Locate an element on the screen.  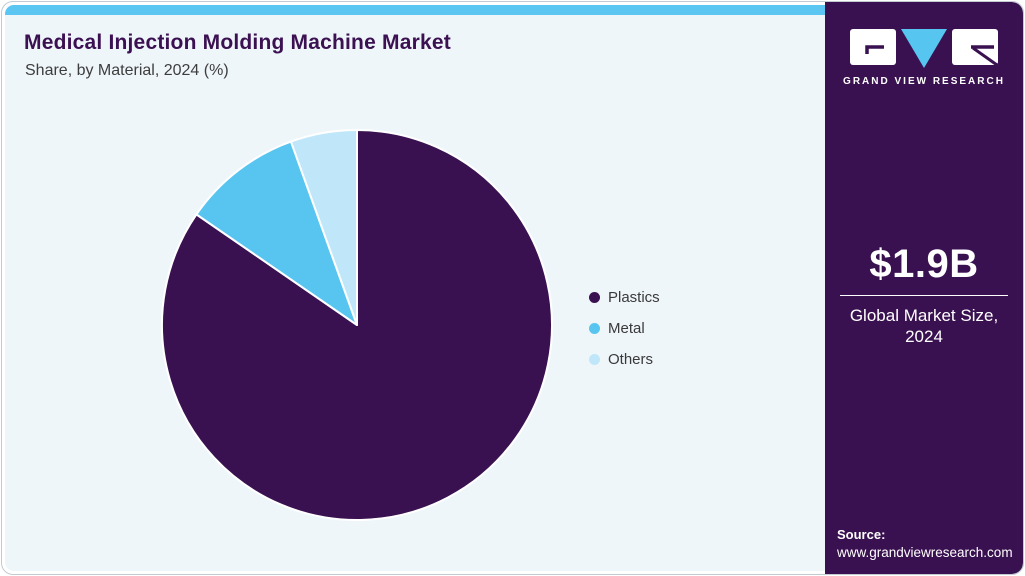
logo: GRAND VIEW RESEARCH is located at coordinates (924, 57).